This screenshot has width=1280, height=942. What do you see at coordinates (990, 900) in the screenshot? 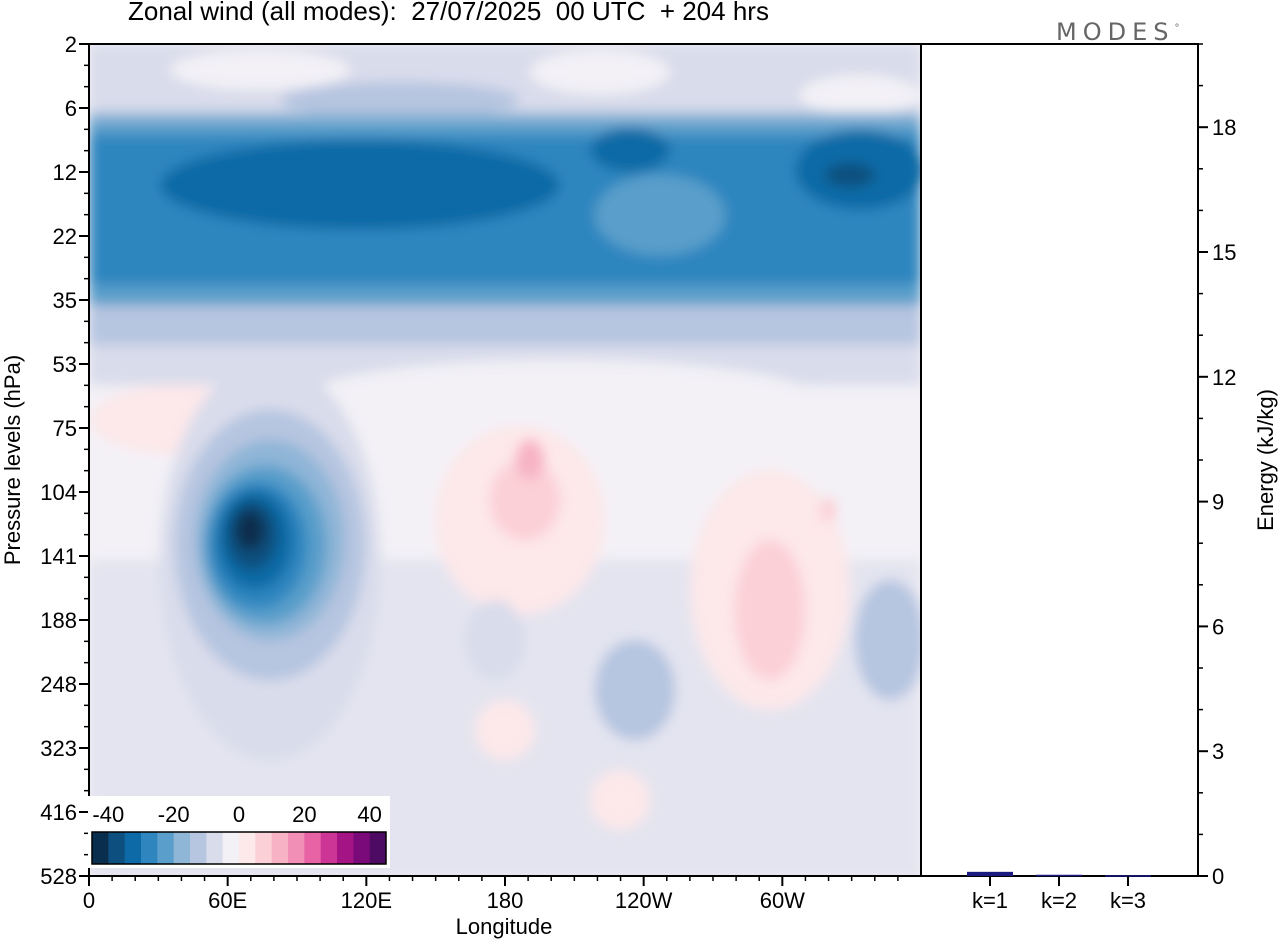
I see `energy-bar-label: k=1` at bounding box center [990, 900].